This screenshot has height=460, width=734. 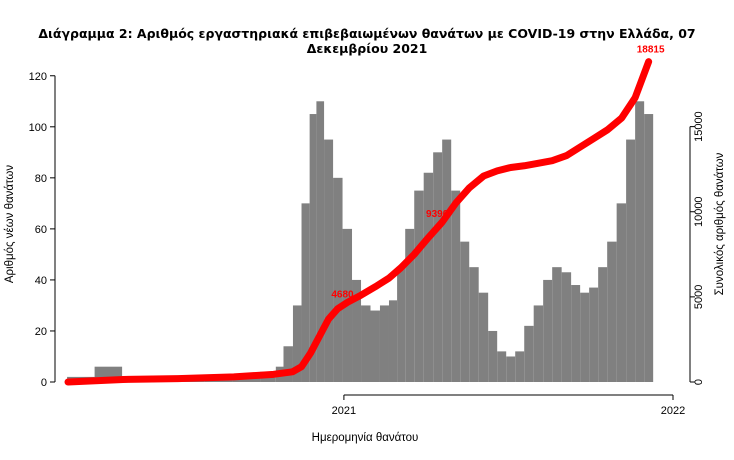 I want to click on y-tick-label: 120, so click(x=38, y=77).